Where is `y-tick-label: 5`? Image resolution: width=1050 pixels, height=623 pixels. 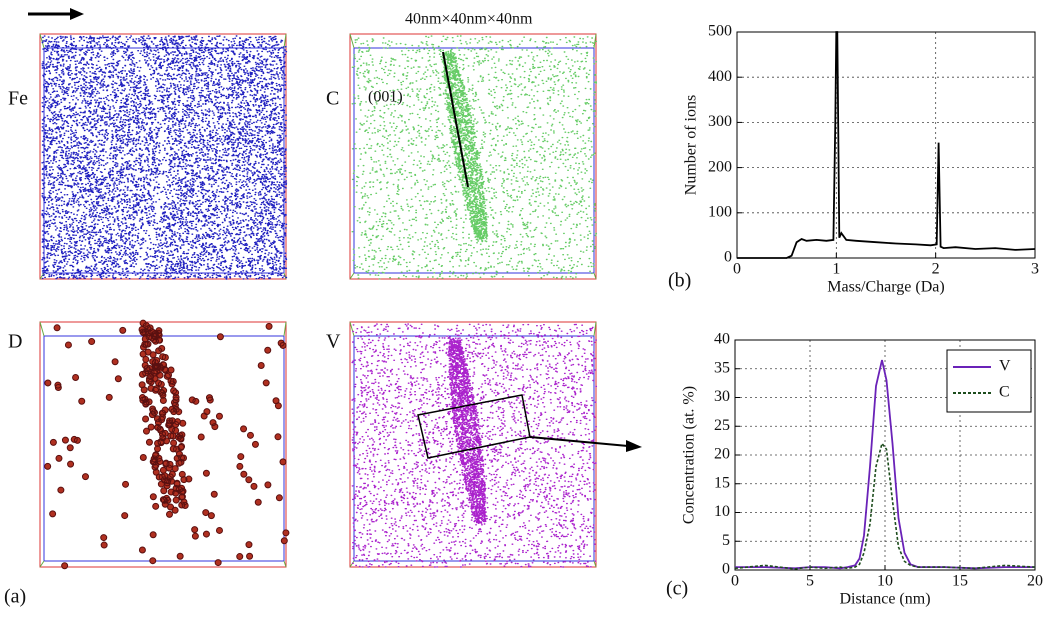 y-tick-label: 5 is located at coordinates (726, 540).